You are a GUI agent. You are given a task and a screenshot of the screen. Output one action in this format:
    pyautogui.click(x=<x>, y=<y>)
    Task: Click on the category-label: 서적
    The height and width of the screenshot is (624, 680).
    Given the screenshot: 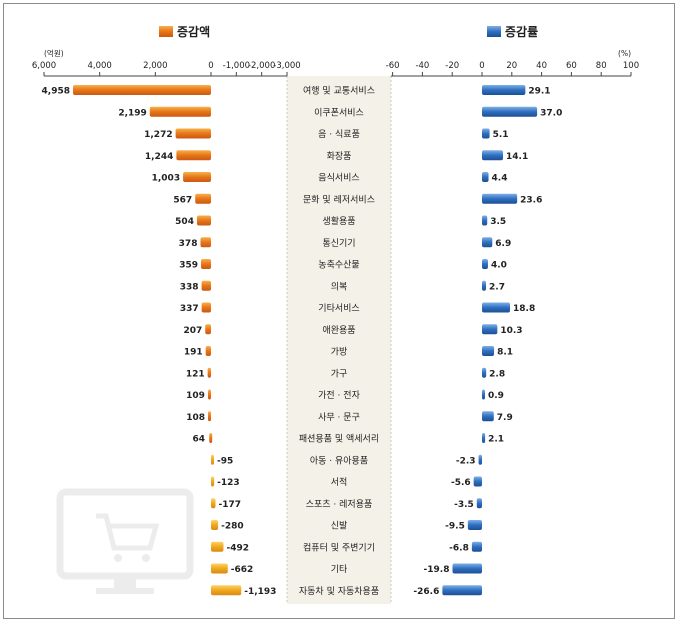 What is the action you would take?
    pyautogui.click(x=339, y=482)
    